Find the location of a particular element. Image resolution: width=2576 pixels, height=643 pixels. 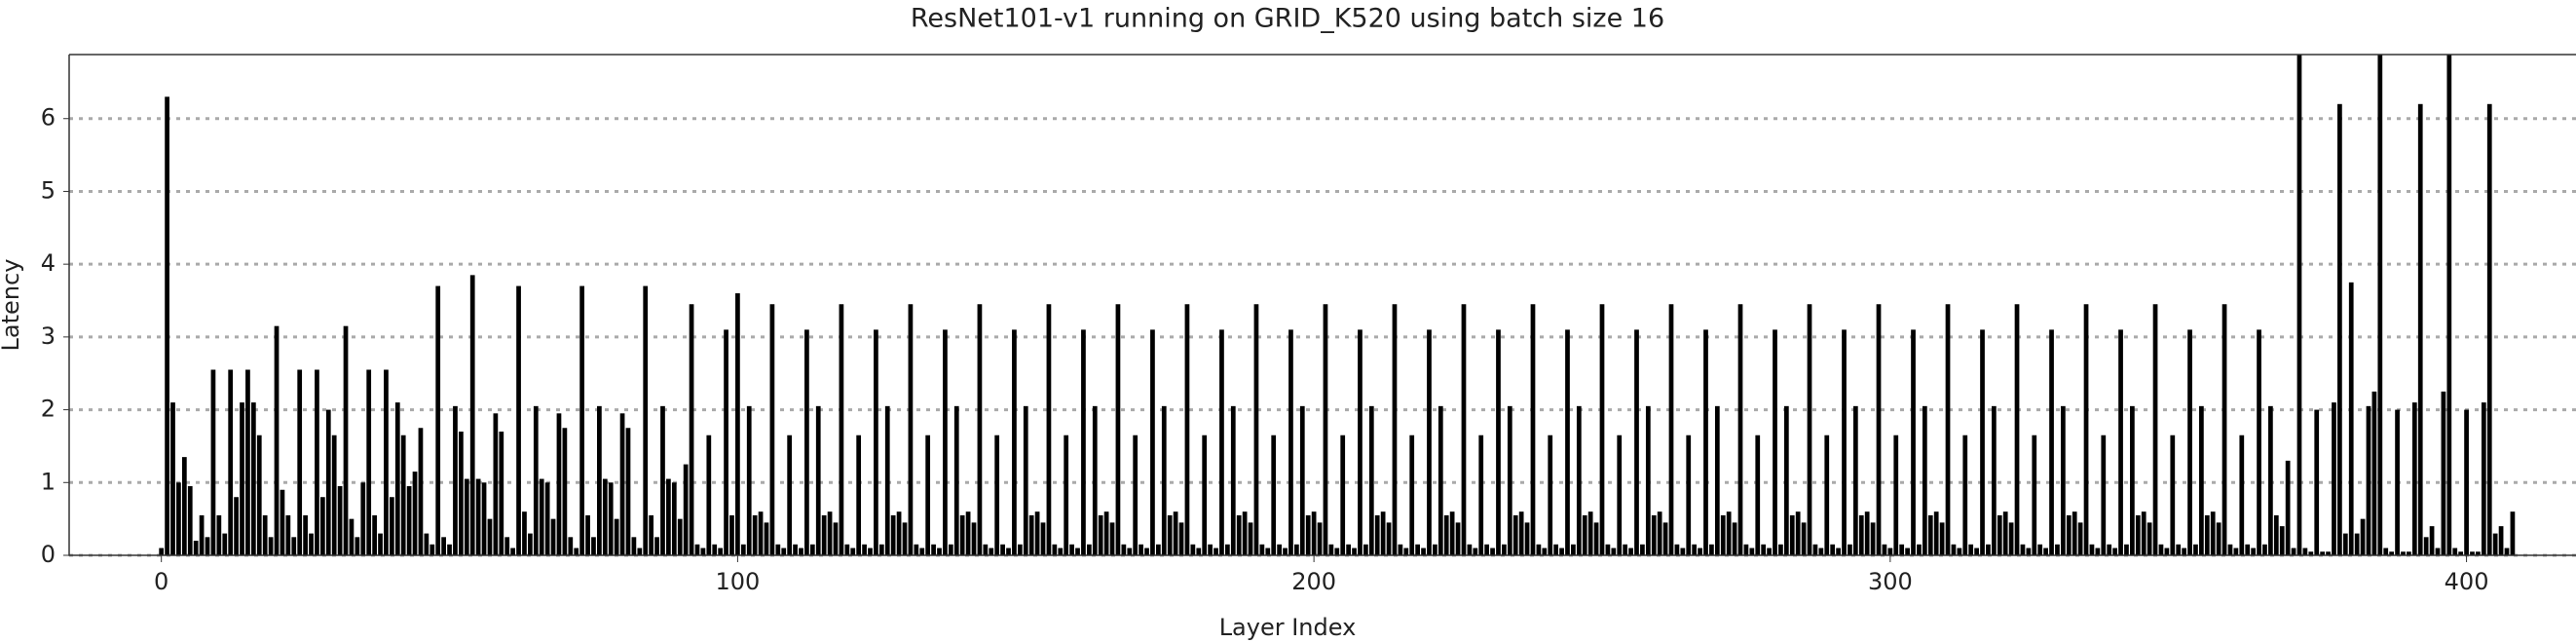

y-tick-label: 2 is located at coordinates (48, 410).